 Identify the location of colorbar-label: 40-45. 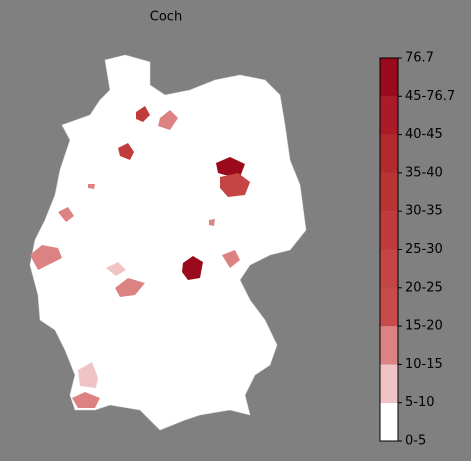
(424, 134).